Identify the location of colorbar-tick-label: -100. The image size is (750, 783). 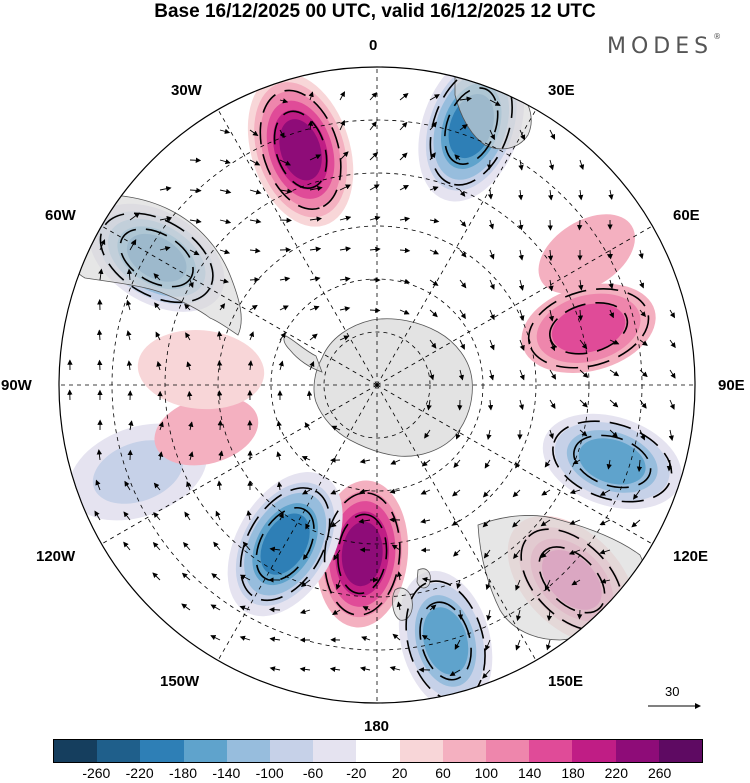
(269, 773).